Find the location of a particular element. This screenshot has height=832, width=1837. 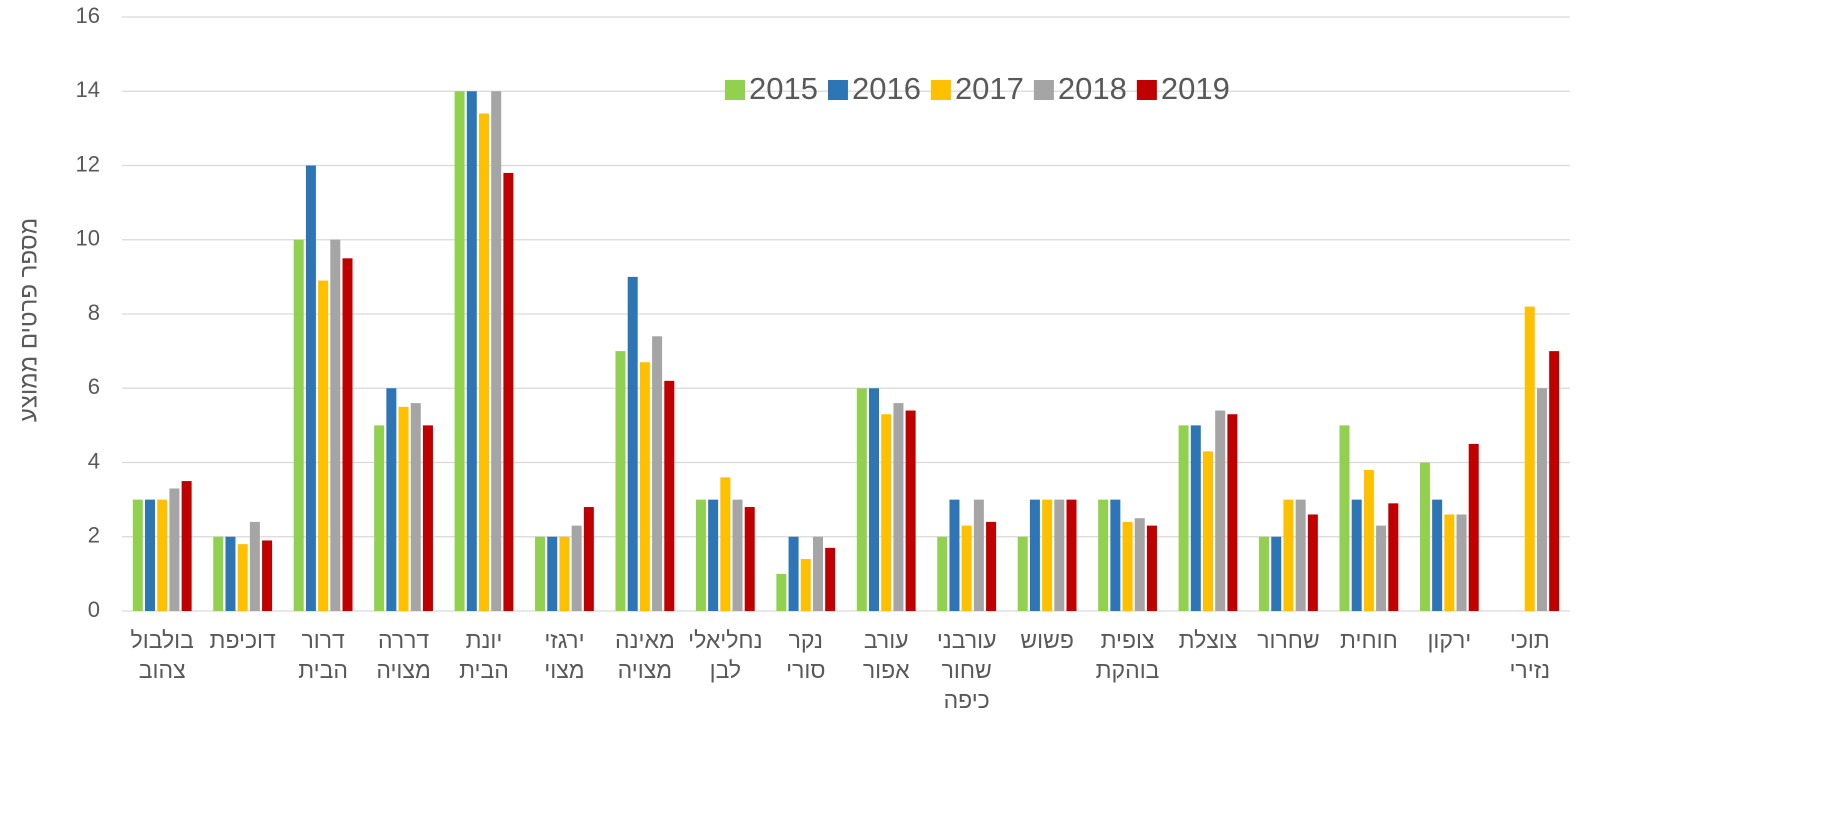

x-tick-label: נזירי is located at coordinates (1529, 670).